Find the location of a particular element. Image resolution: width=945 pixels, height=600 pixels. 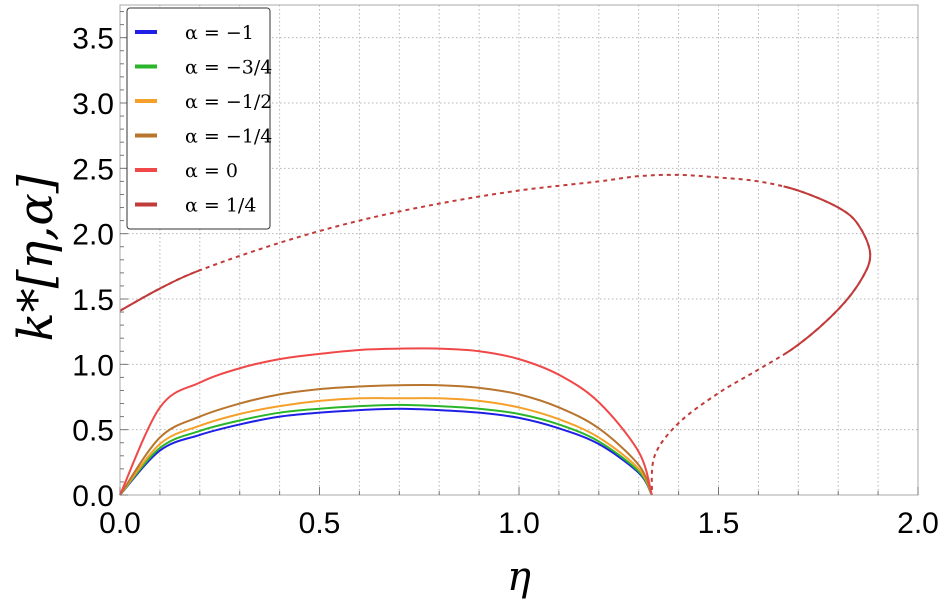

x-tick-label: 2.0 is located at coordinates (918, 523).